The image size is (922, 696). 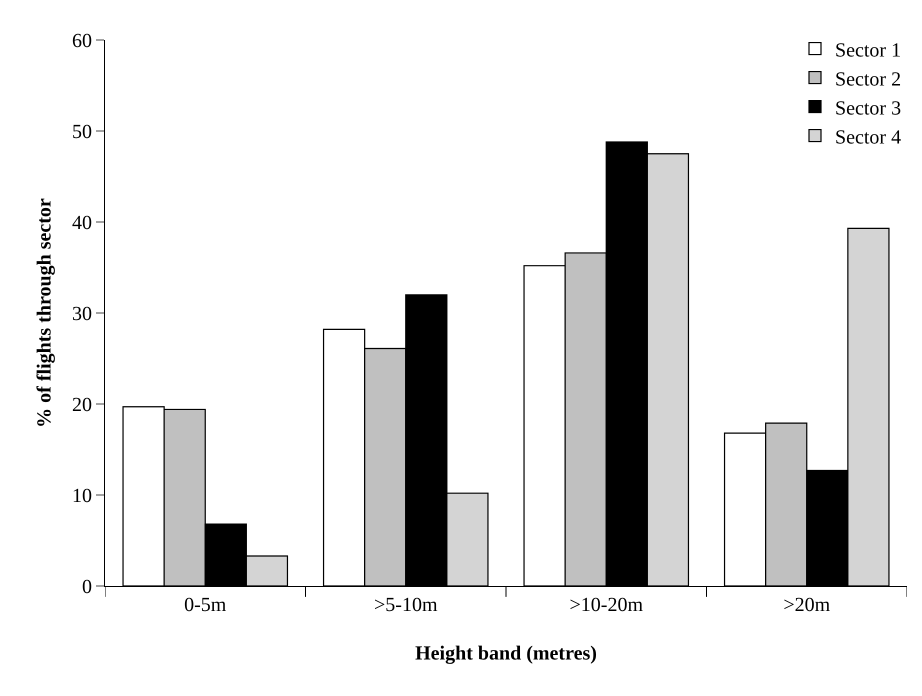 What do you see at coordinates (807, 605) in the screenshot?
I see `x-tick-label: >20m` at bounding box center [807, 605].